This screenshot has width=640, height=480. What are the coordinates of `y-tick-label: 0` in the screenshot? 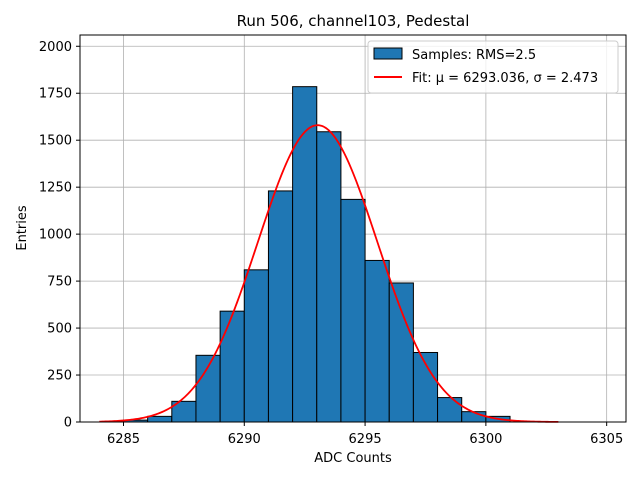 It's located at (68, 423).